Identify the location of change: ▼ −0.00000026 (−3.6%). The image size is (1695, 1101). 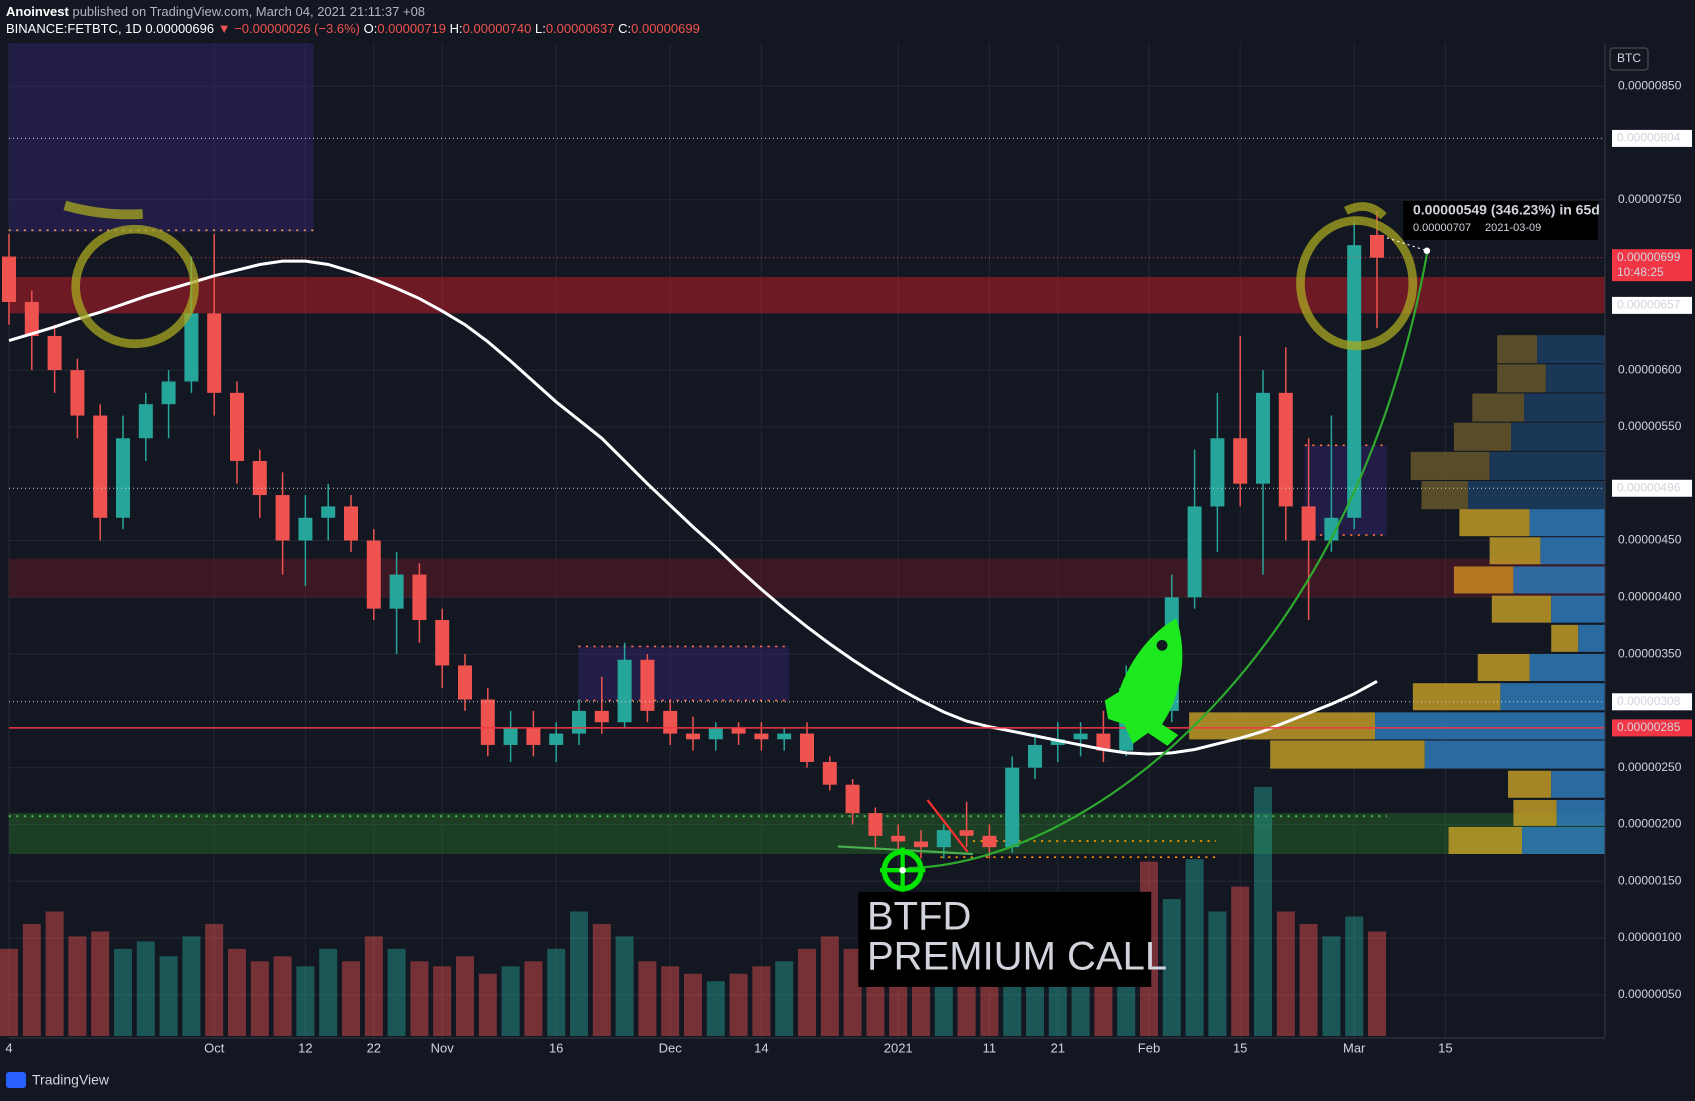
(289, 28).